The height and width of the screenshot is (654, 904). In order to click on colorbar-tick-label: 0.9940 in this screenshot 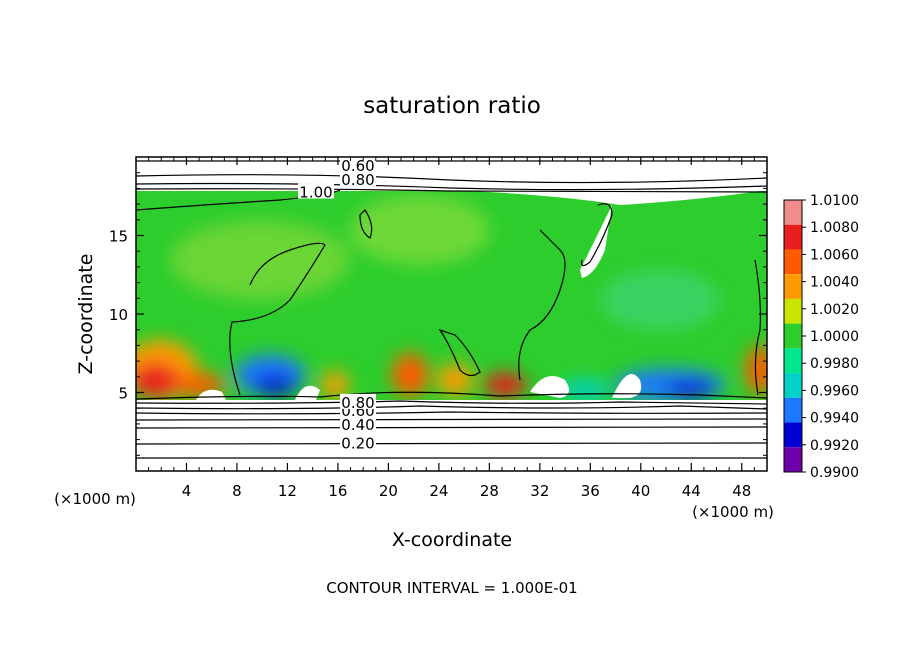, I will do `click(834, 419)`.